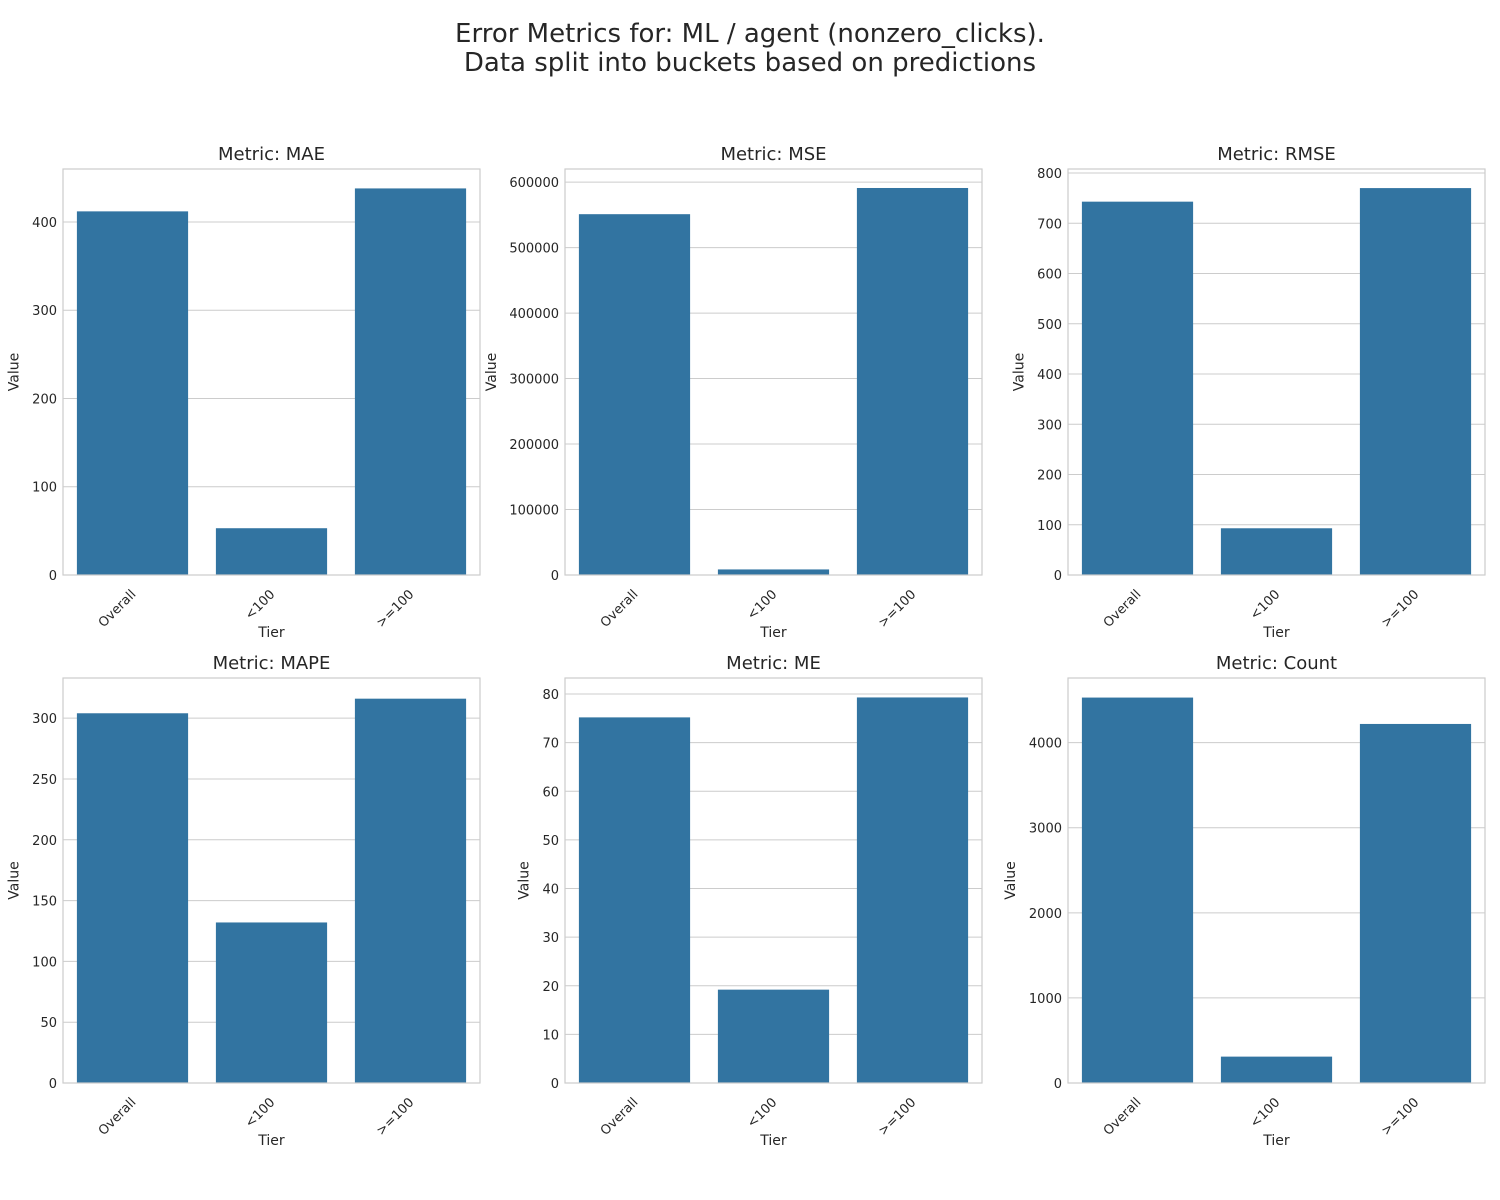 The image size is (1500, 1200). I want to click on y-tick-label: 300000, so click(534, 380).